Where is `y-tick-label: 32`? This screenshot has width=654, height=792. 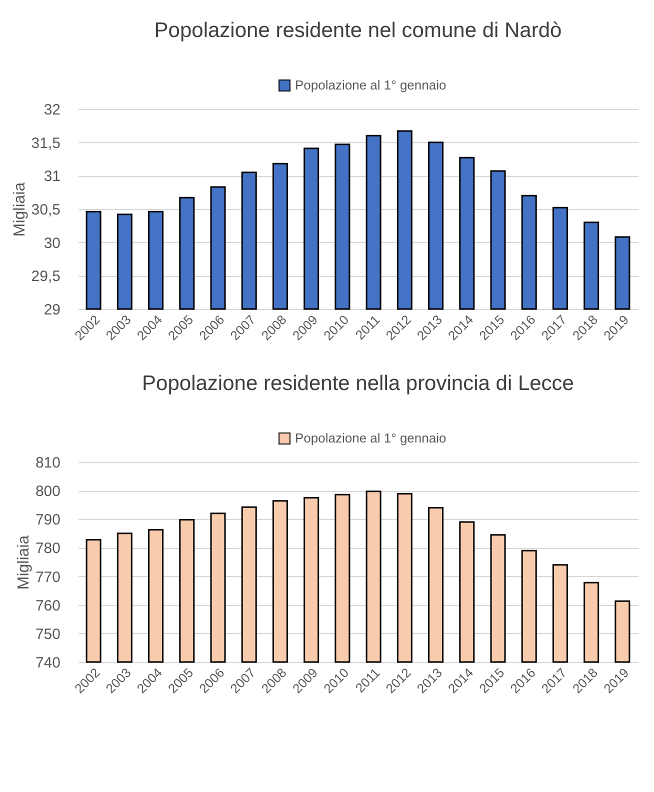 y-tick-label: 32 is located at coordinates (52, 110).